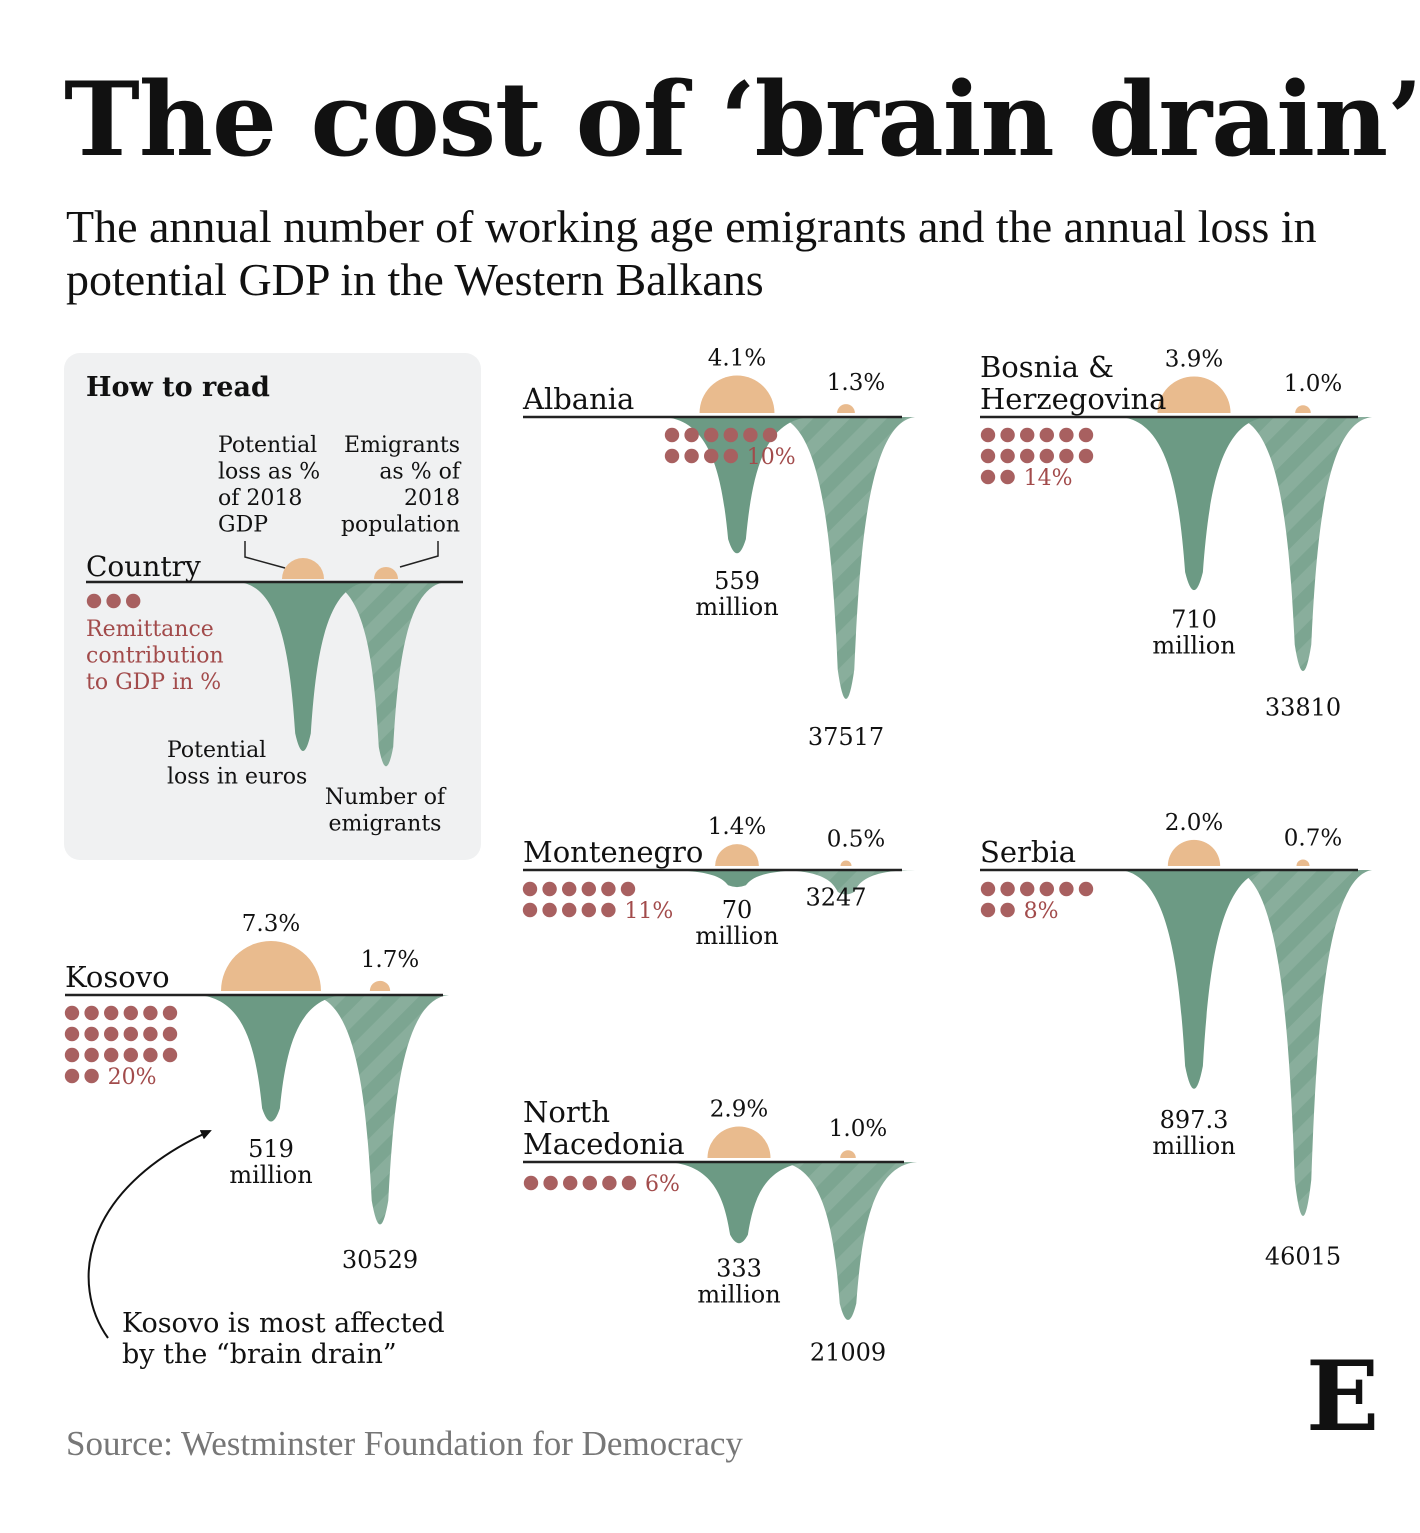 The image size is (1420, 1533). What do you see at coordinates (1028, 852) in the screenshot?
I see `country-name: Serbia` at bounding box center [1028, 852].